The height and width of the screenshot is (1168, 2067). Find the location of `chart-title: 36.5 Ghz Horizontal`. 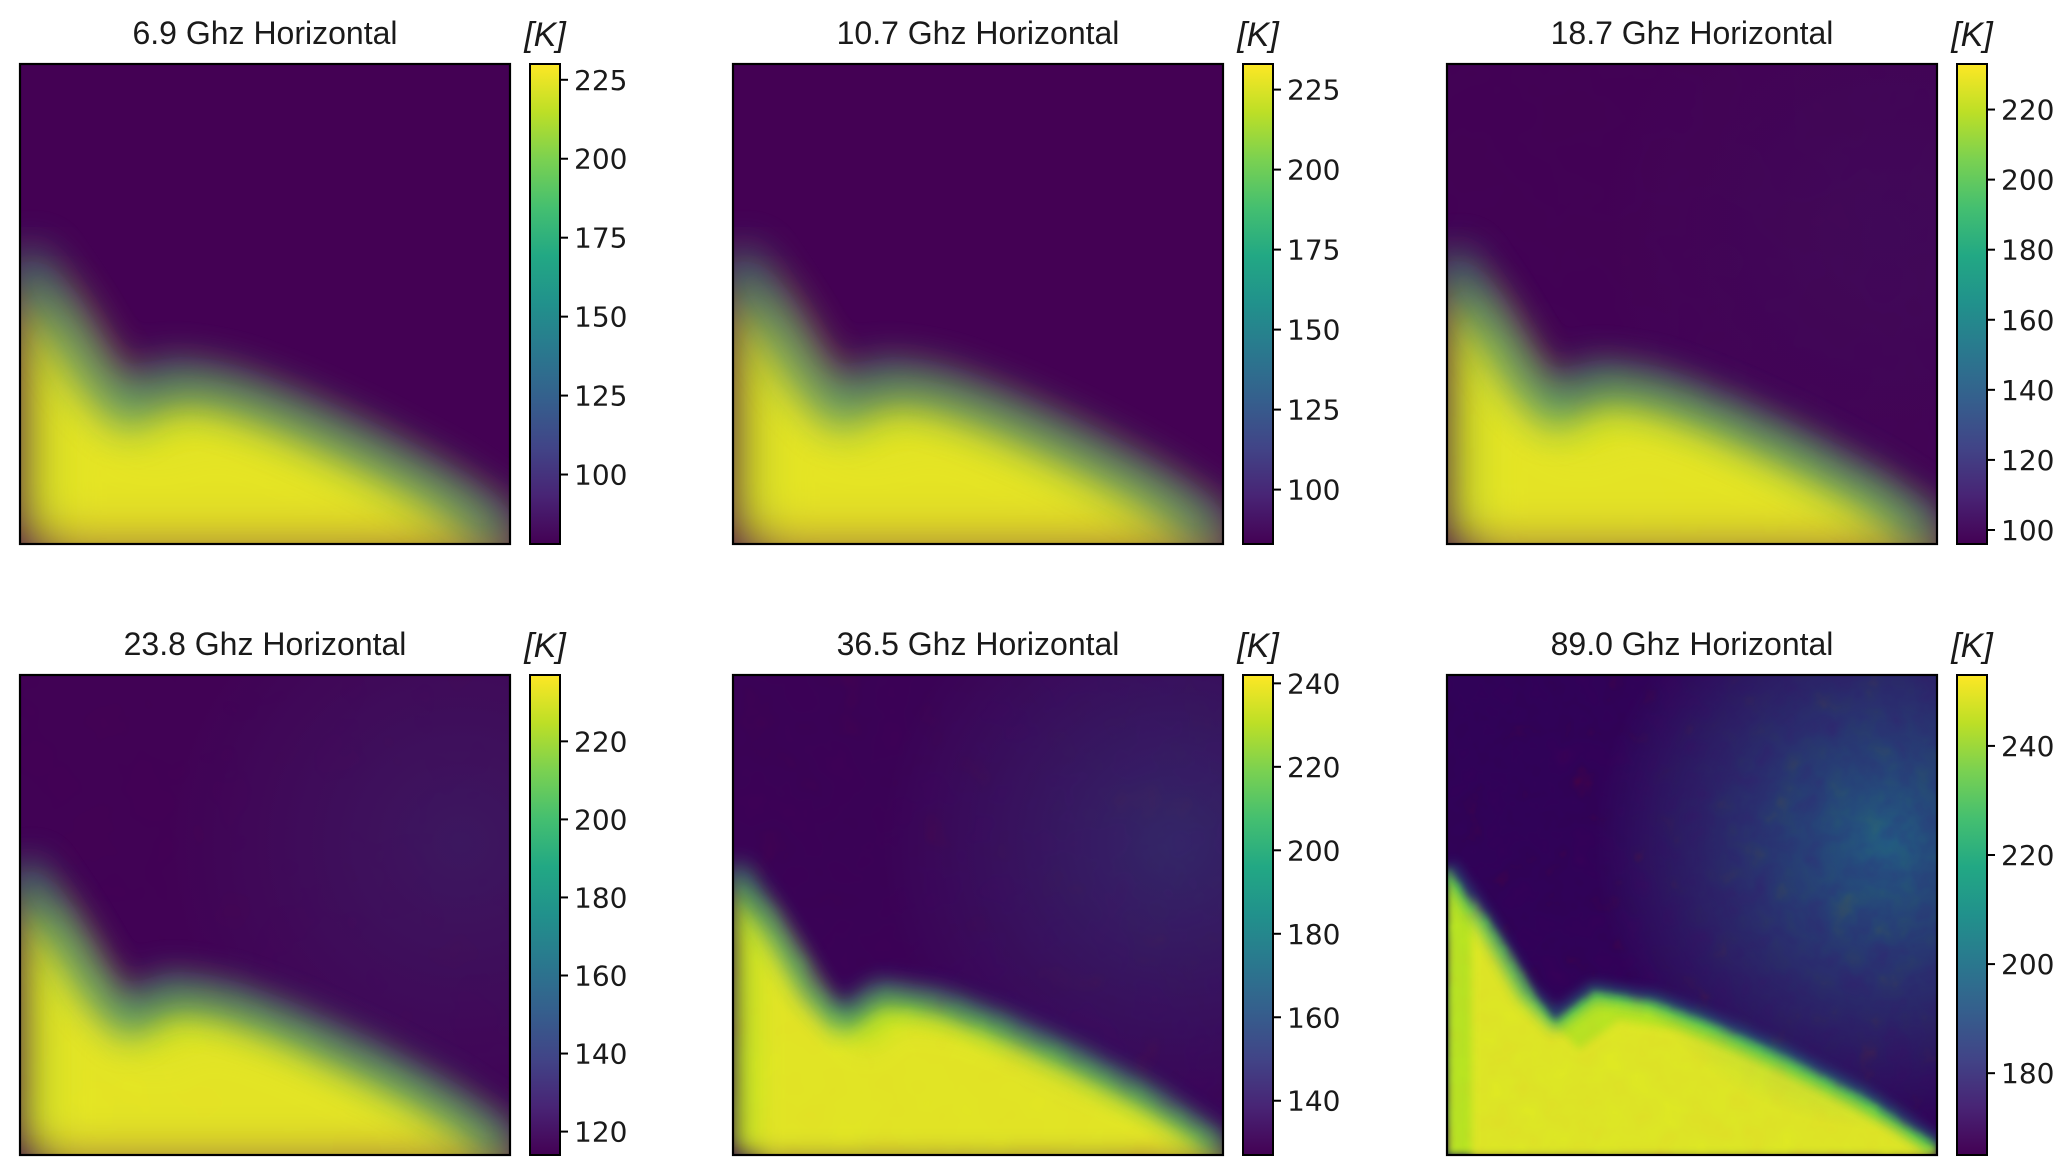

chart-title: 36.5 Ghz Horizontal is located at coordinates (978, 644).